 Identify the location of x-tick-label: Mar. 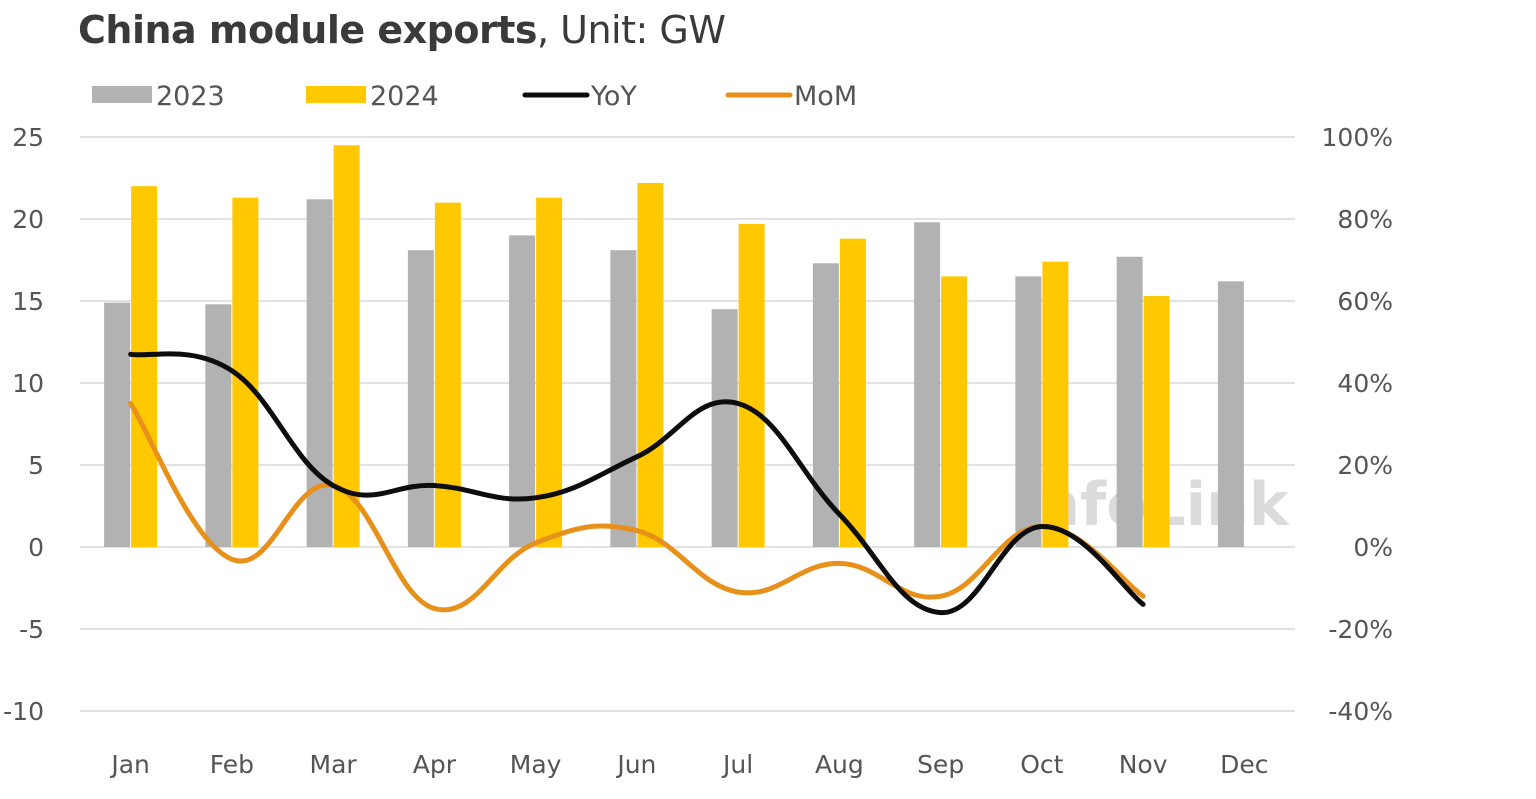
(334, 764).